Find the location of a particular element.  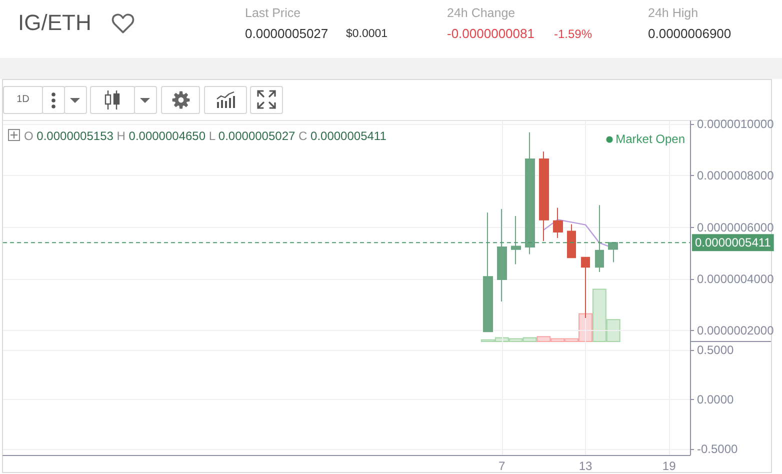

y-tick-label: 0.0000 is located at coordinates (715, 399).